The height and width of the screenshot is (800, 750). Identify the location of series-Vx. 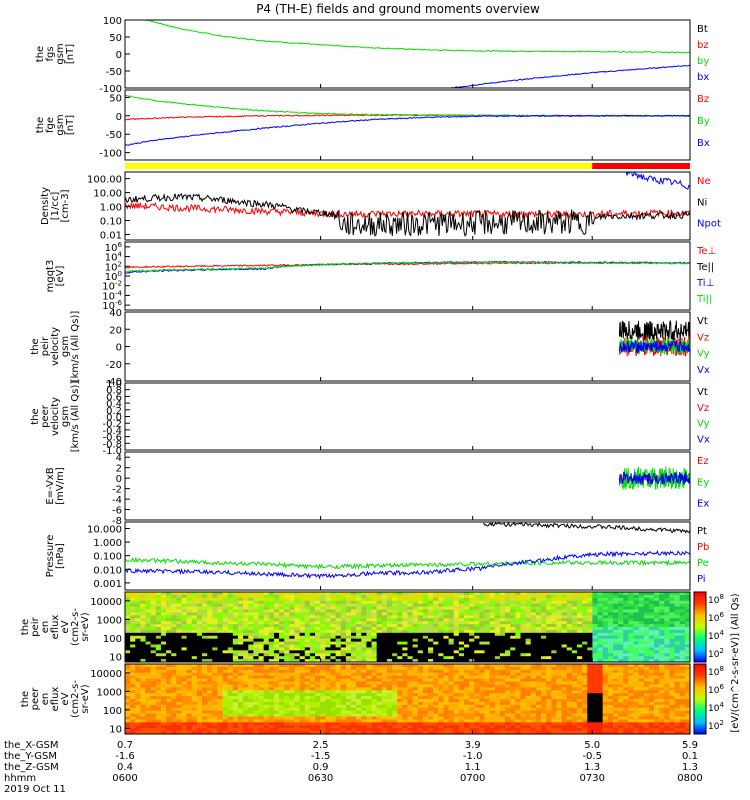
(654, 346).